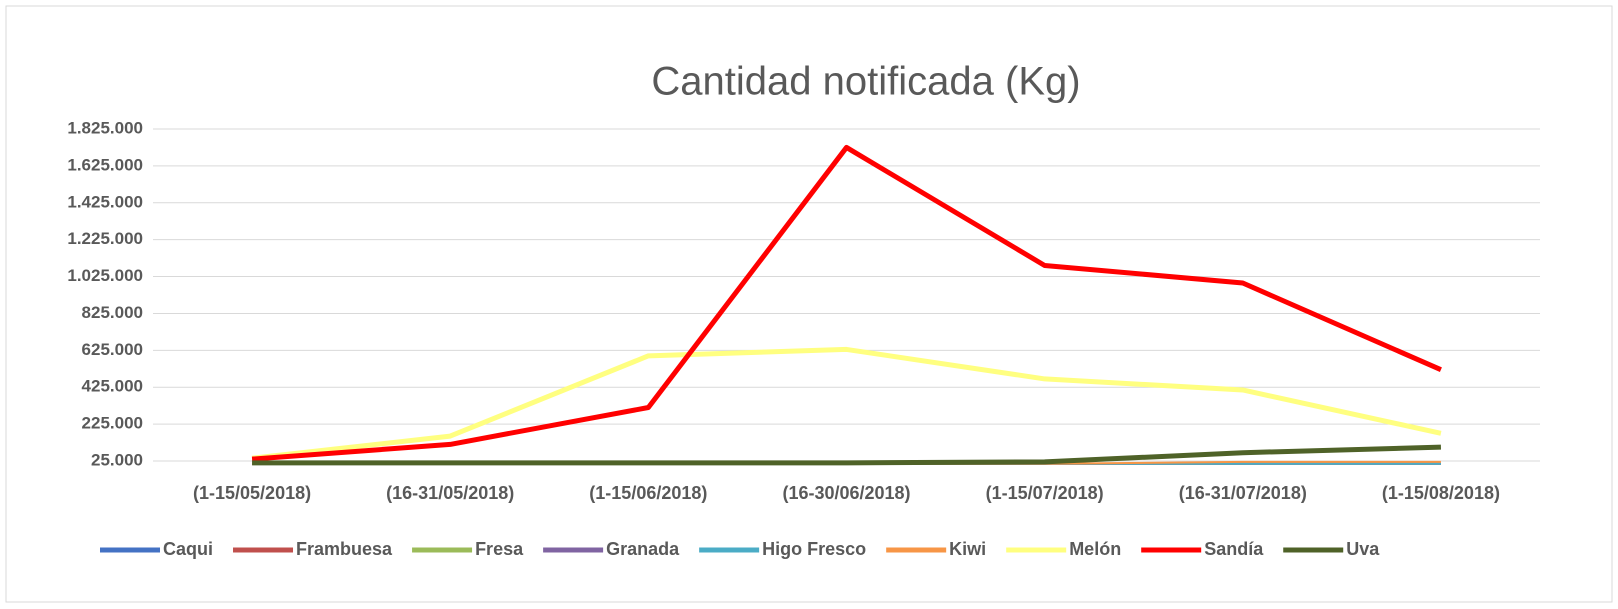  What do you see at coordinates (1234, 549) in the screenshot?
I see `legend-label: Sandía` at bounding box center [1234, 549].